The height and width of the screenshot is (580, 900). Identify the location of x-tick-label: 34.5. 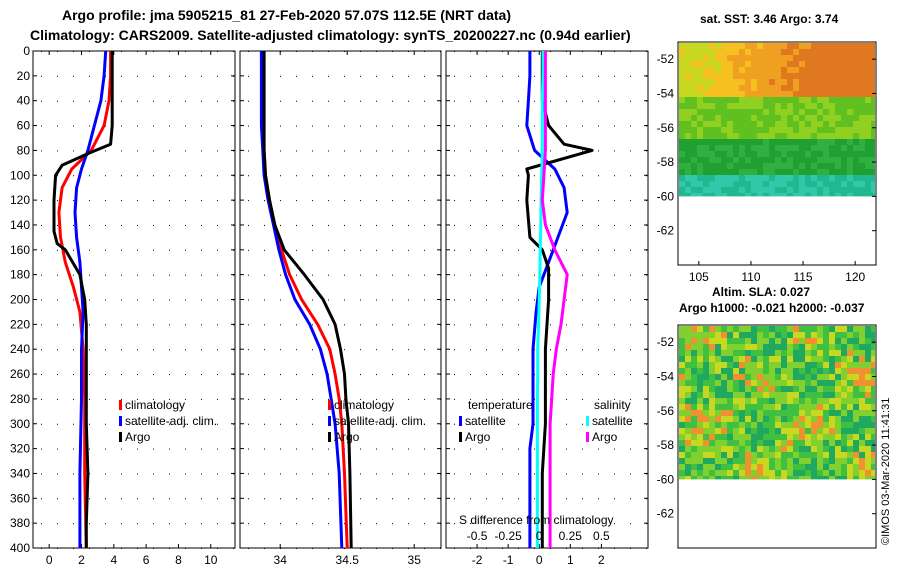
(348, 560).